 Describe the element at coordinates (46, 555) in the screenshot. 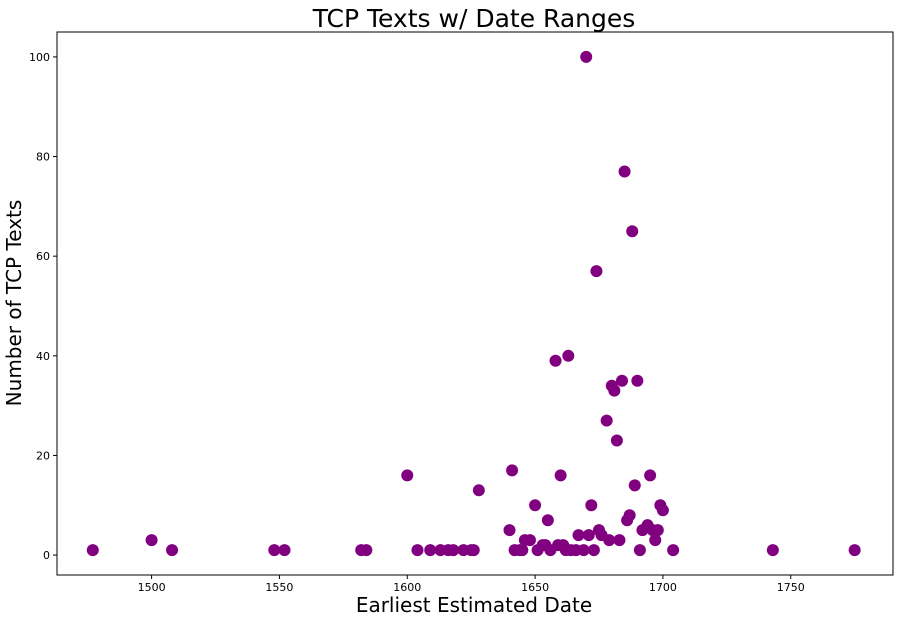

I see `y-tick-label: 0` at that location.